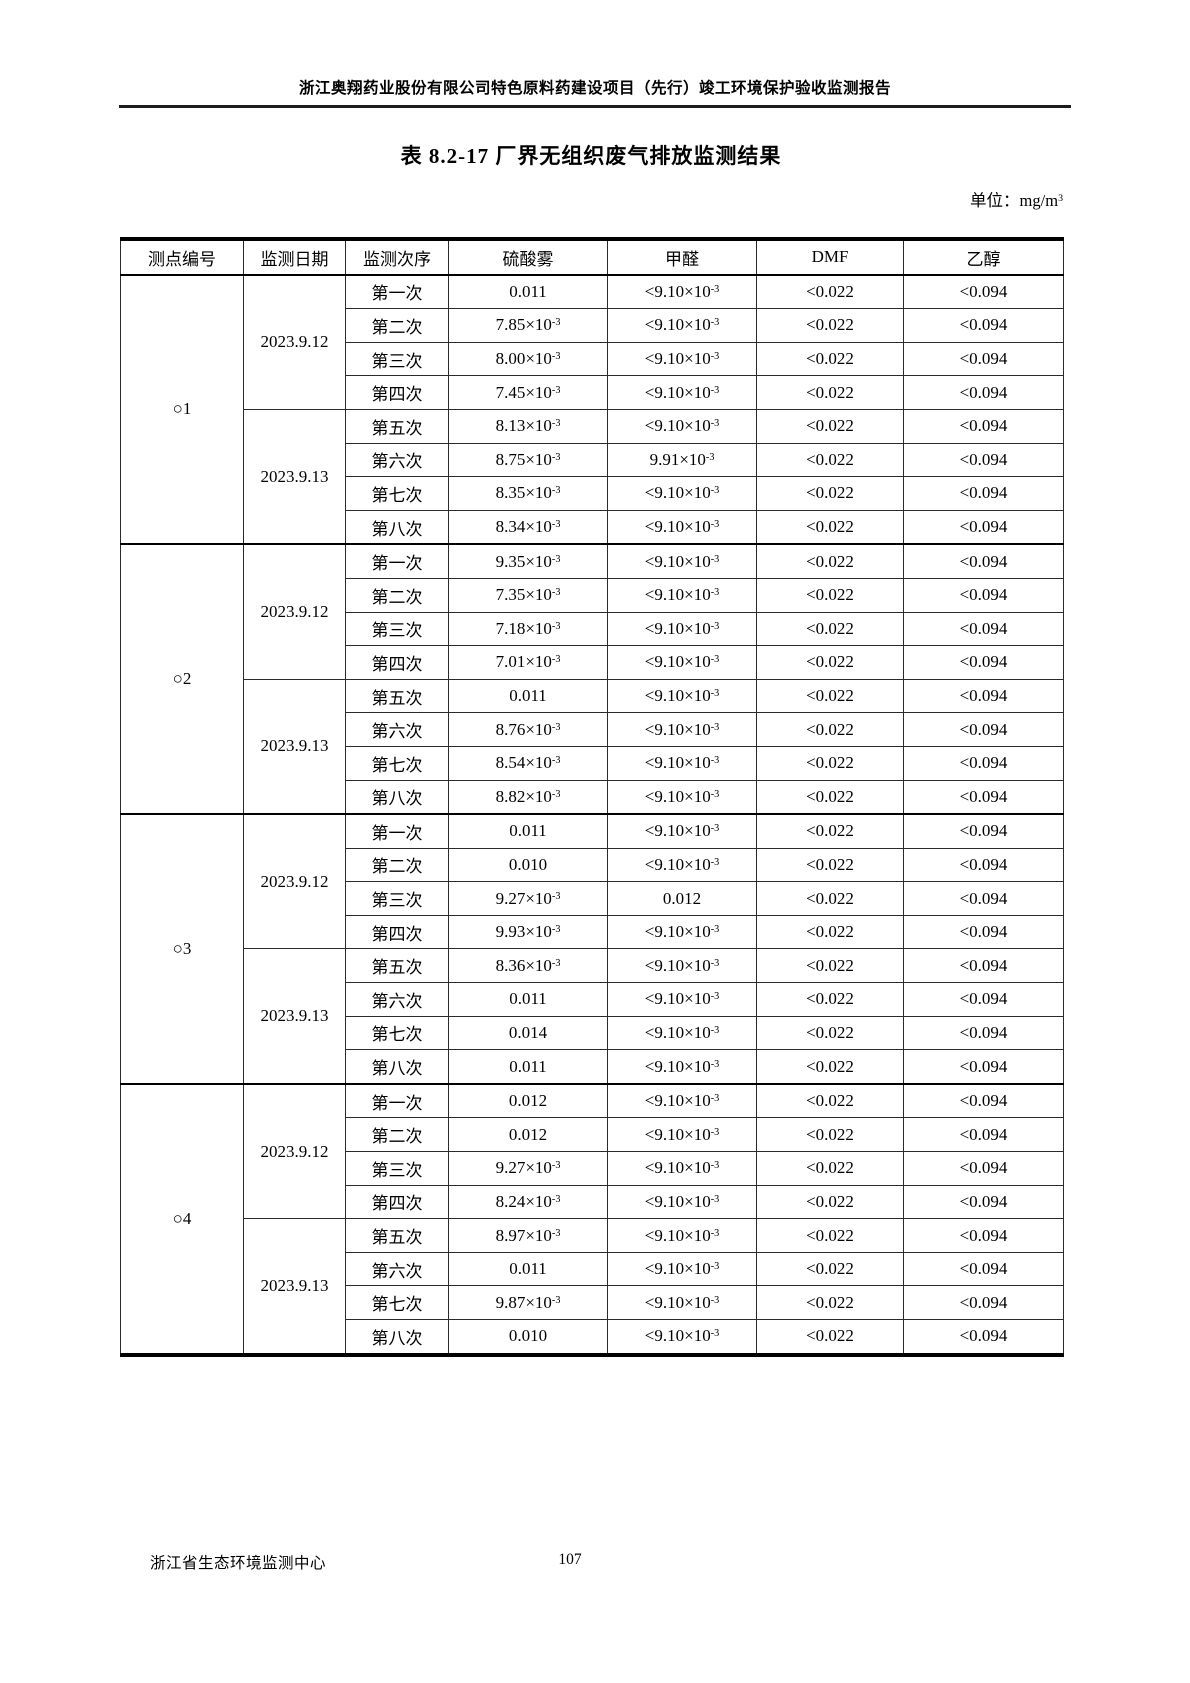  Describe the element at coordinates (591, 156) in the screenshot. I see `page-title: 表 8.2-17 厂界无组织废气排放监测结果` at that location.